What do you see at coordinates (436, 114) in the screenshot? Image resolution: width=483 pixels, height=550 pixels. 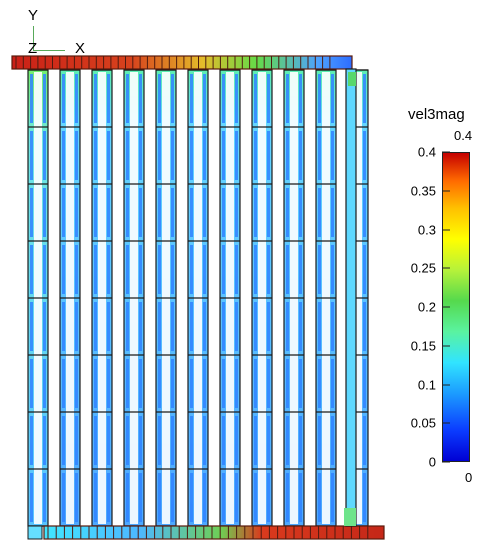 I see `colorbar-title: vel3mag` at bounding box center [436, 114].